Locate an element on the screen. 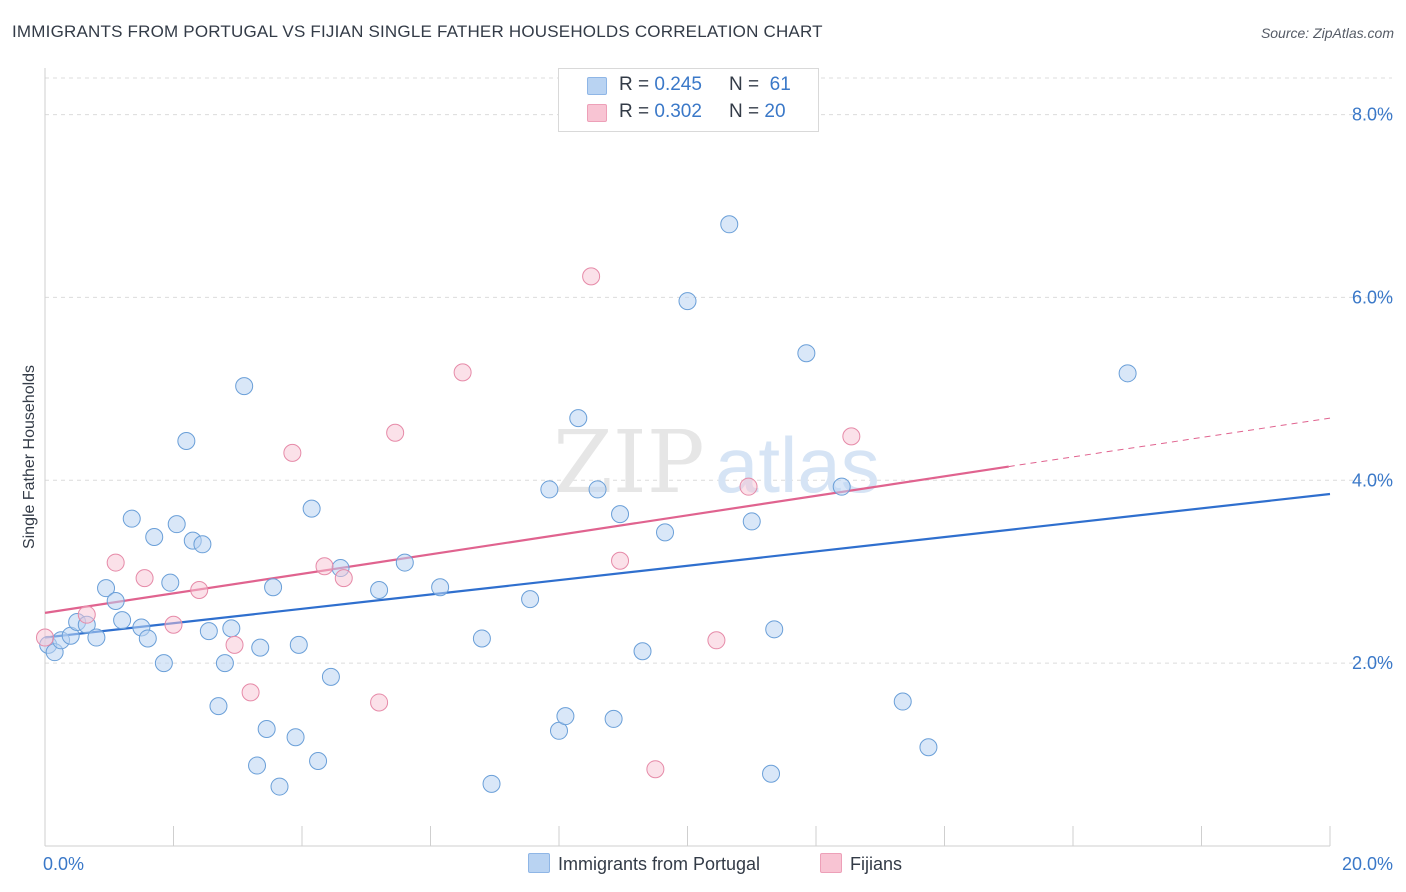 Image resolution: width=1406 pixels, height=892 pixels. trend-line-fijians-extrapolated is located at coordinates (1169, 442).